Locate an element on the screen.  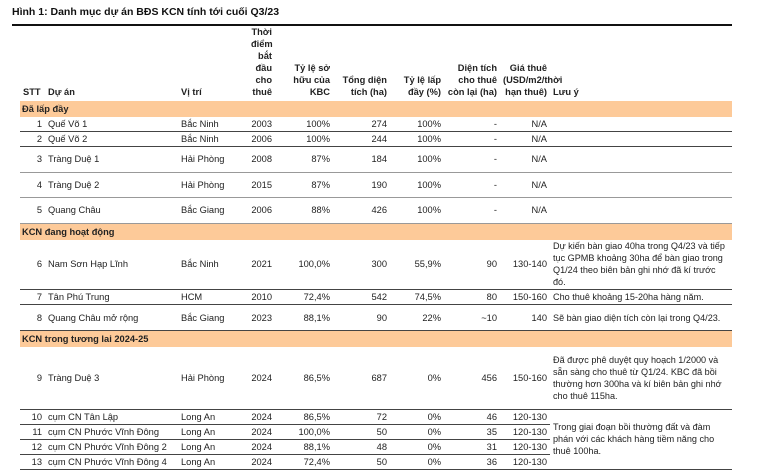
kbc-ownership: 86,5% is located at coordinates (304, 417).